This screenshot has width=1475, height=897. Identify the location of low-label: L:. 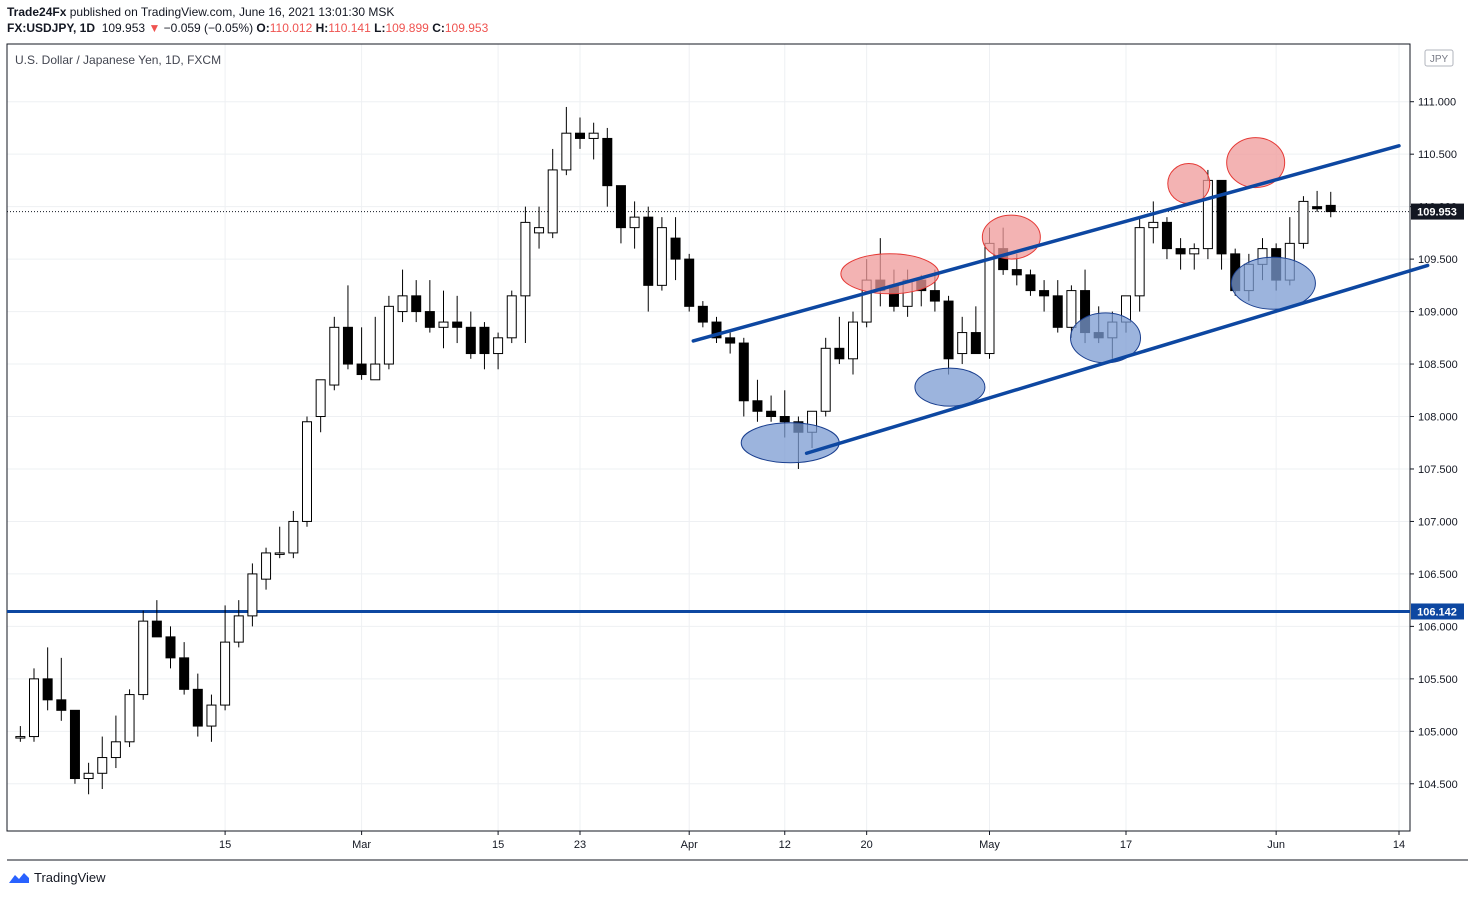
(380, 28).